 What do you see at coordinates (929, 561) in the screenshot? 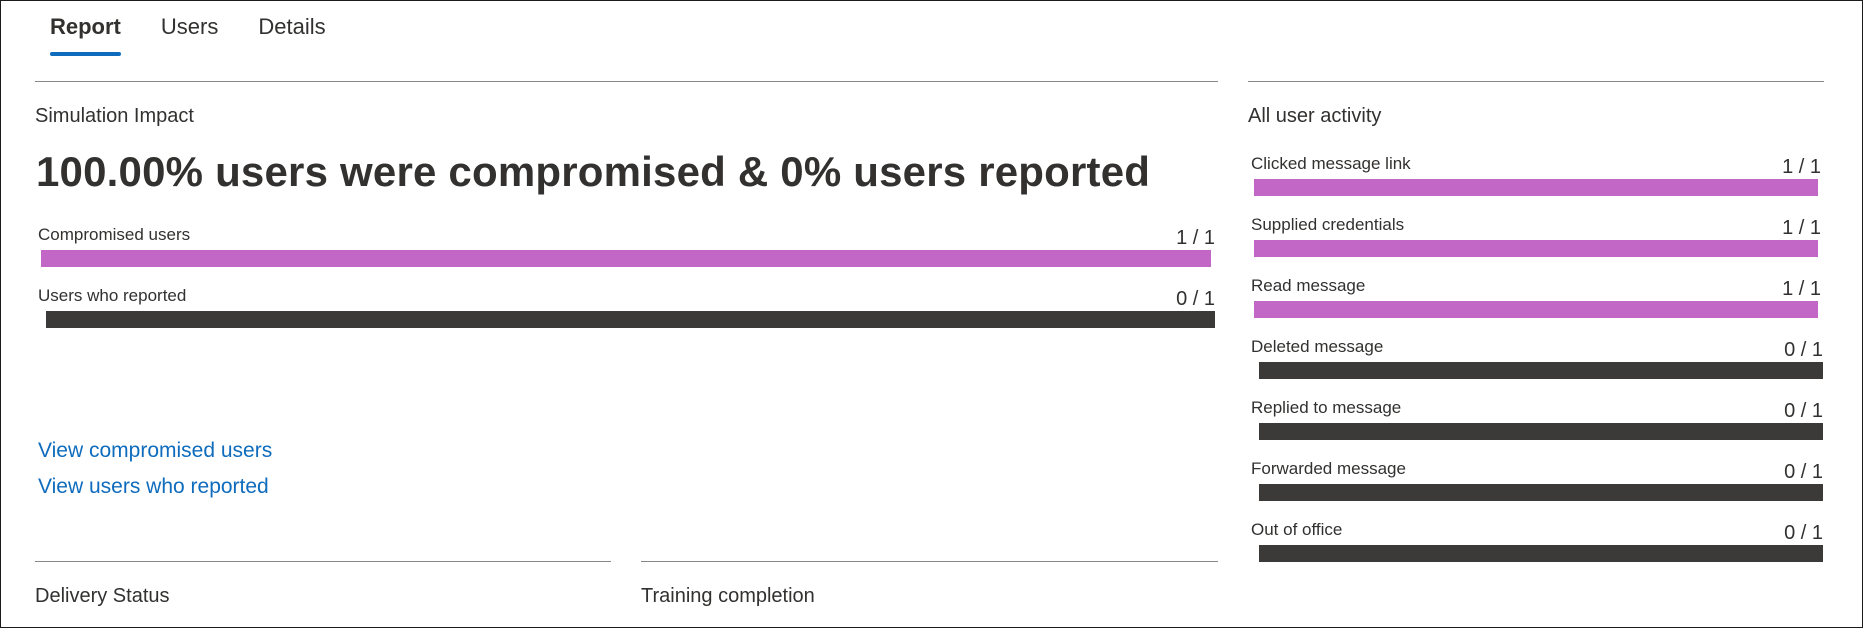
I see `divider-training` at bounding box center [929, 561].